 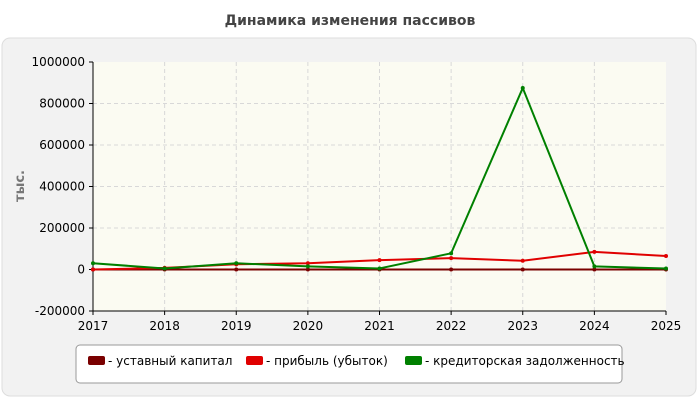 I want to click on x-tick-labels: 2017 2018 2019 2020 2021 2022 2023 2024 2025, so click(x=380, y=326).